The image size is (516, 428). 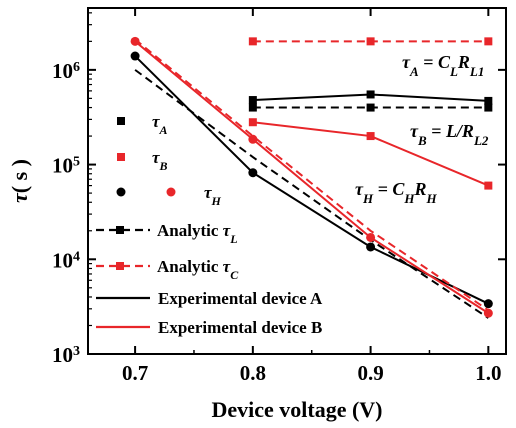 I want to click on x-tick-label-1: 0.8, so click(x=253, y=373).